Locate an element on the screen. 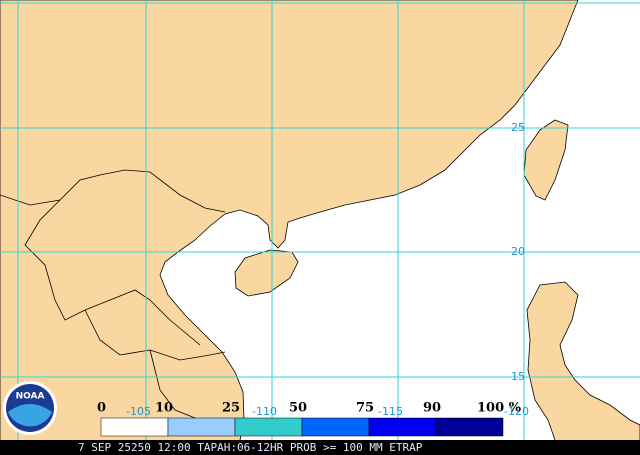  legend-label: 90 is located at coordinates (432, 408).